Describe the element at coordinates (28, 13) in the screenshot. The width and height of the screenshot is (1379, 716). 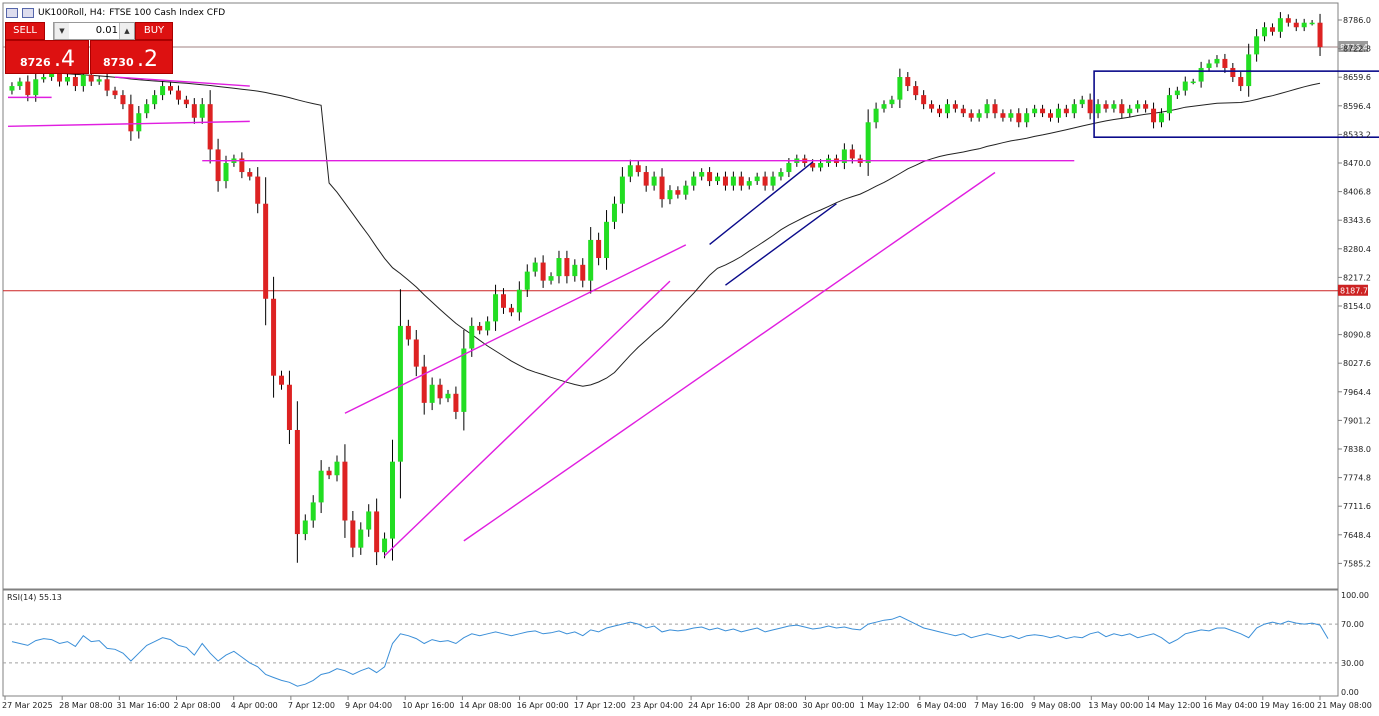
I see `chart-window-icon` at that location.